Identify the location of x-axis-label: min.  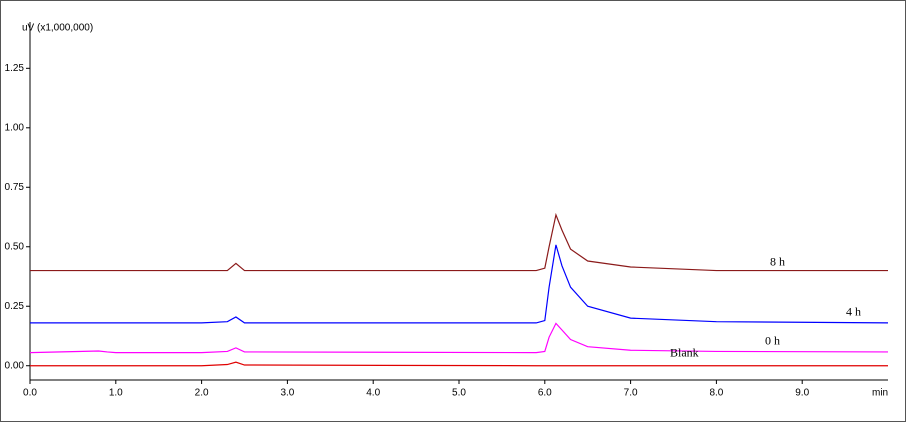
(880, 393).